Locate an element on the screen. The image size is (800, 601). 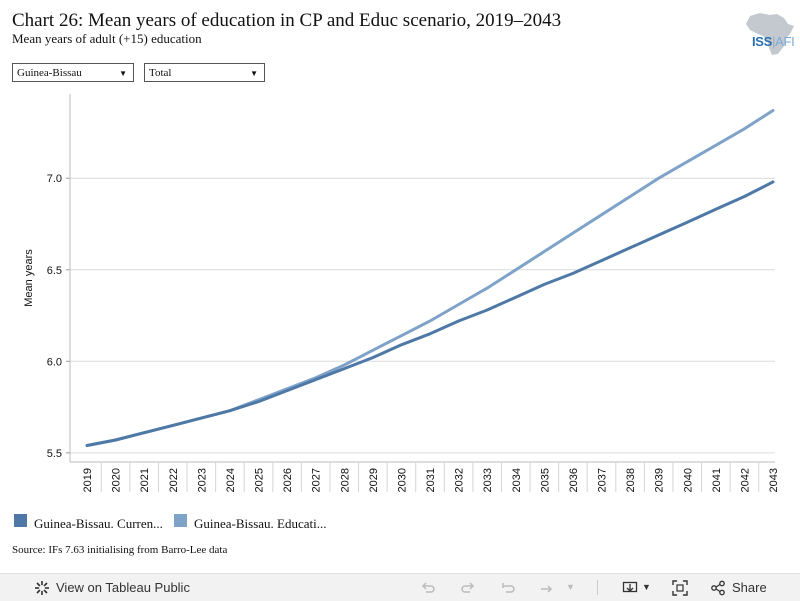
x-tick-label: 2038 is located at coordinates (631, 480).